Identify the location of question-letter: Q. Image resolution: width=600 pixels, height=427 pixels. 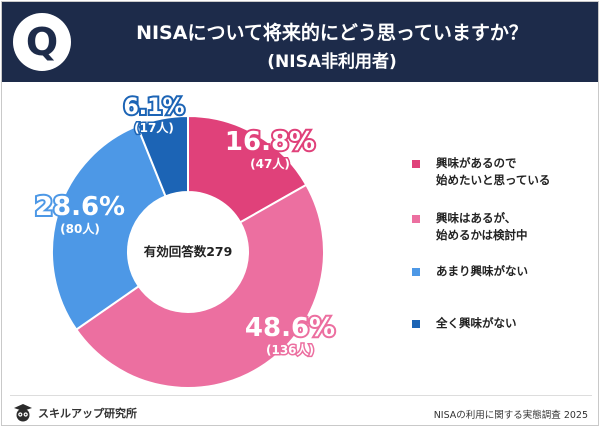
(42, 42).